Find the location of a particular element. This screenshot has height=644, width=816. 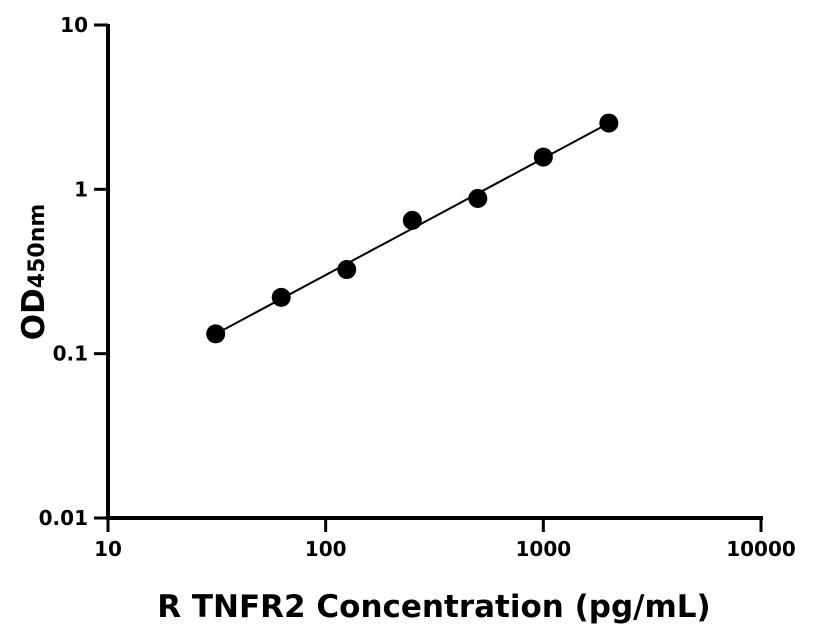

y-axis-label-main: OD is located at coordinates (34, 314).